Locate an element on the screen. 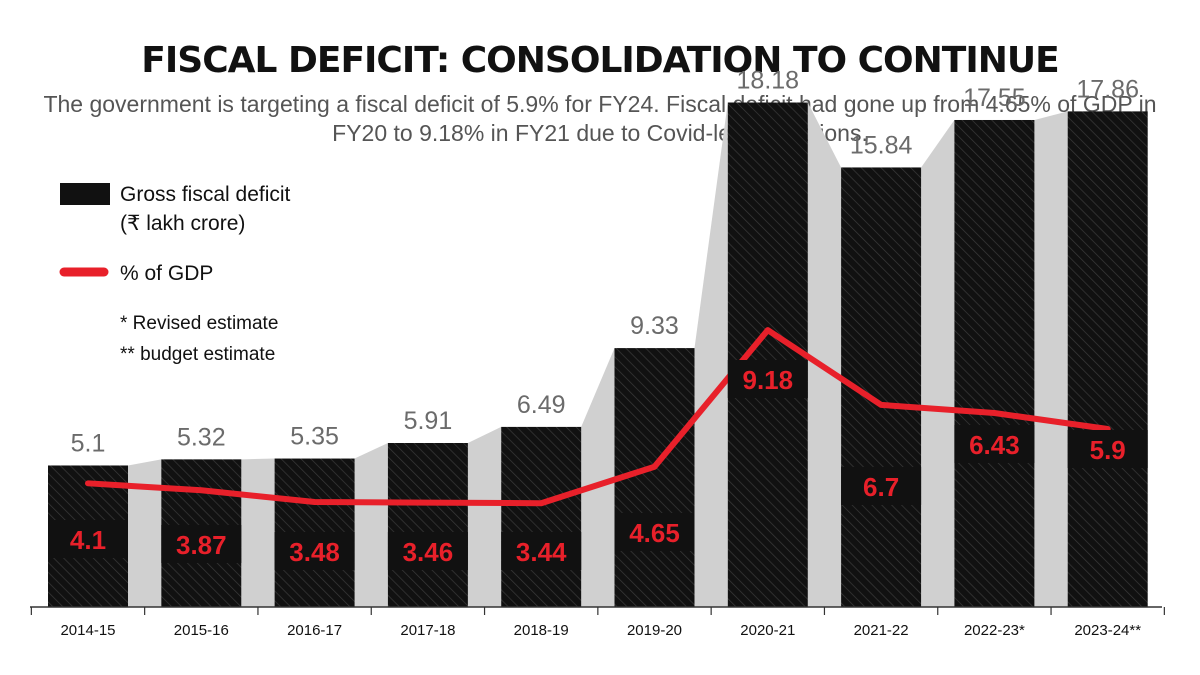 This screenshot has width=1200, height=675. bar-value-label: 17.55 is located at coordinates (994, 98).